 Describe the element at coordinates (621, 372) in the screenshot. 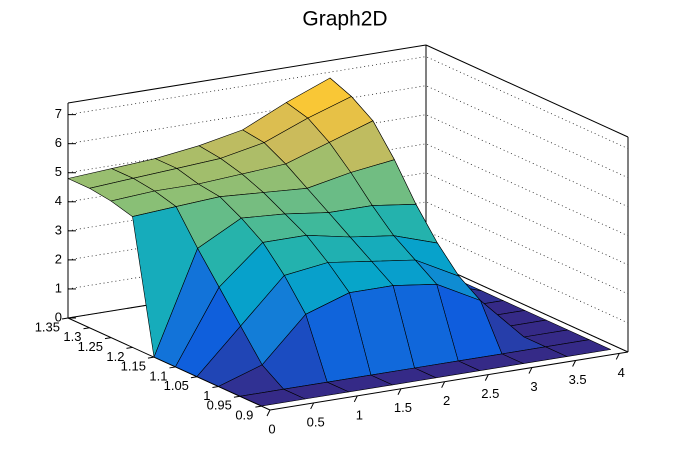

I see `x-tick-label: 4` at that location.